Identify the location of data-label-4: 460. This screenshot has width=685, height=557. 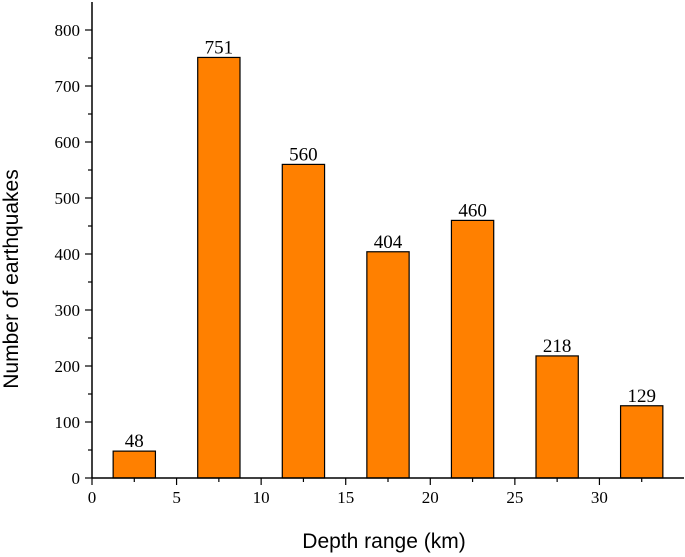
(472, 210).